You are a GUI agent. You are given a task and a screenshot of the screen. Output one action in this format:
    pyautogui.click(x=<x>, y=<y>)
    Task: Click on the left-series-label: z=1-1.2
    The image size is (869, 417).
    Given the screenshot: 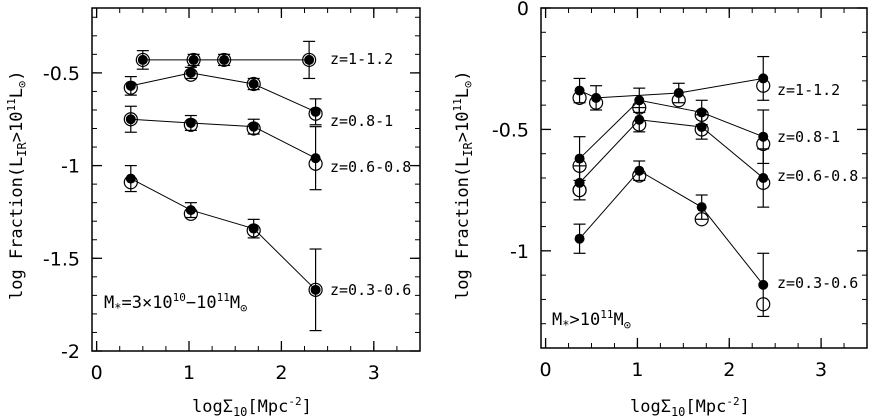 What is the action you would take?
    pyautogui.click(x=361, y=59)
    